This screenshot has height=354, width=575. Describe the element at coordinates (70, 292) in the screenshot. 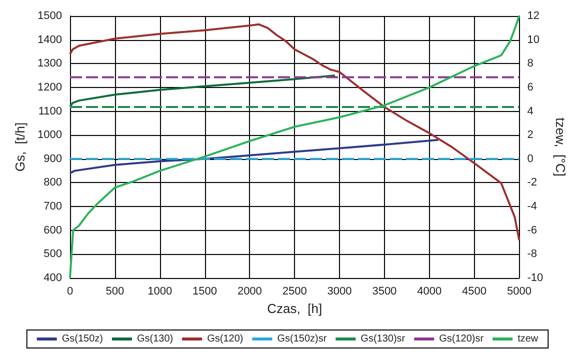

I see `x-tick-label: 0` at that location.